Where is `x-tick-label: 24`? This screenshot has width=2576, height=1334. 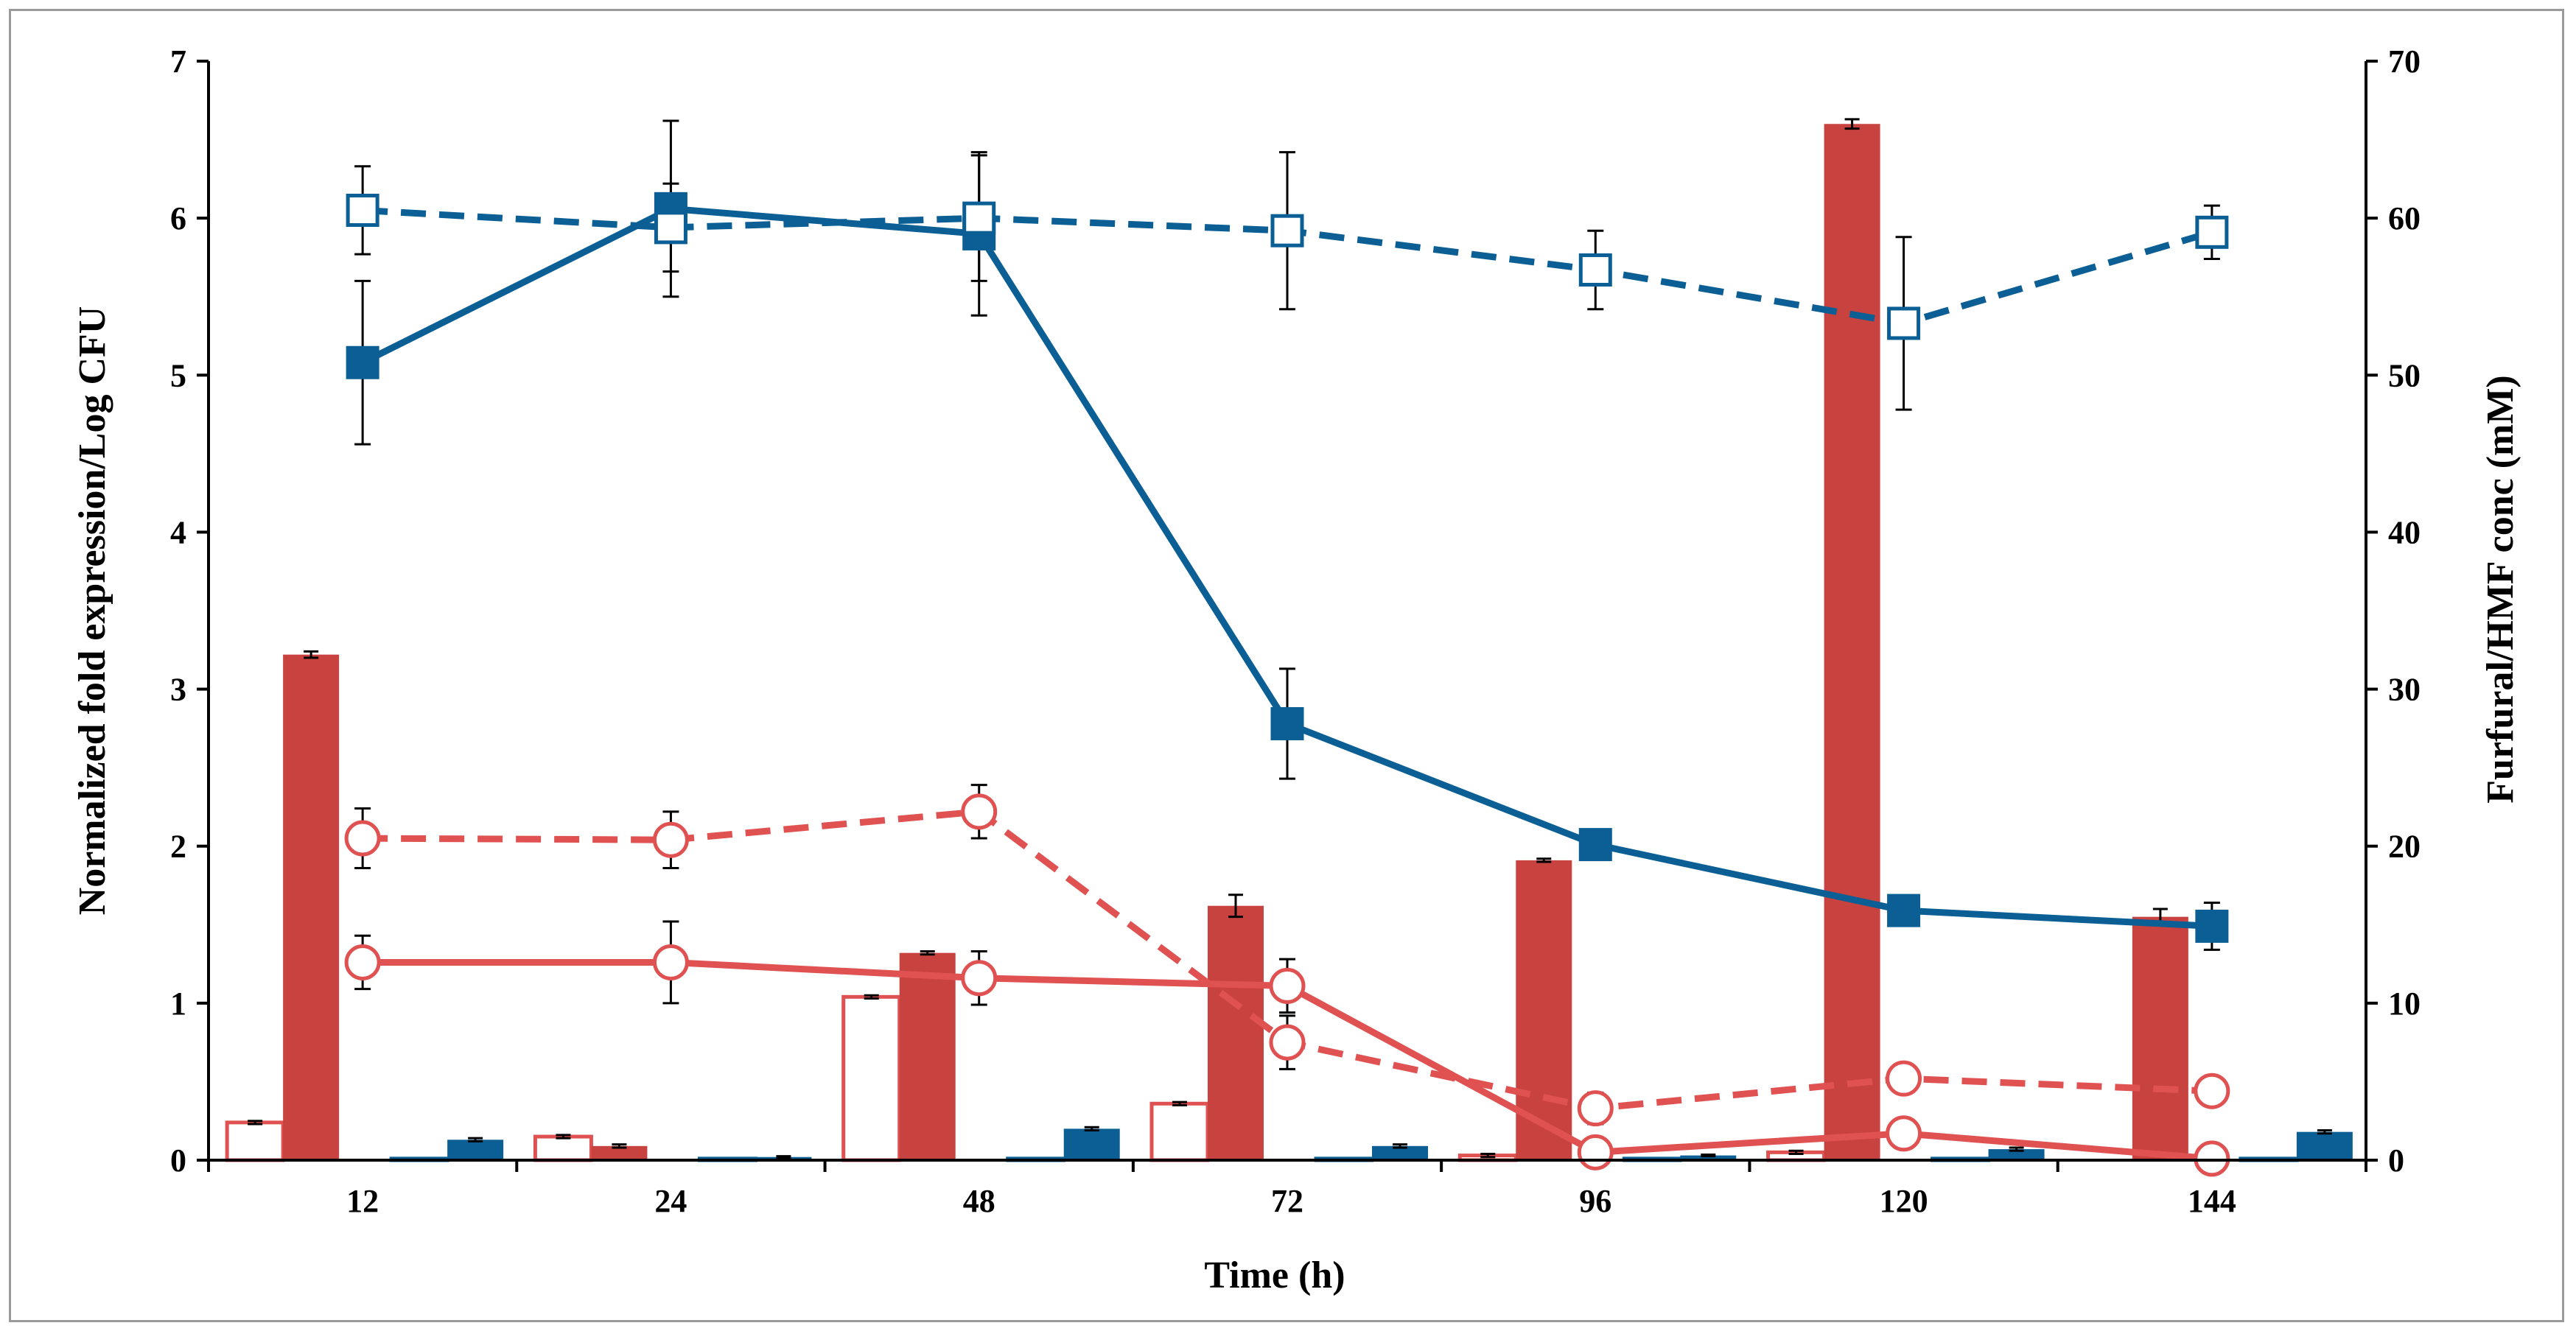
x-tick-label: 24 is located at coordinates (670, 1201).